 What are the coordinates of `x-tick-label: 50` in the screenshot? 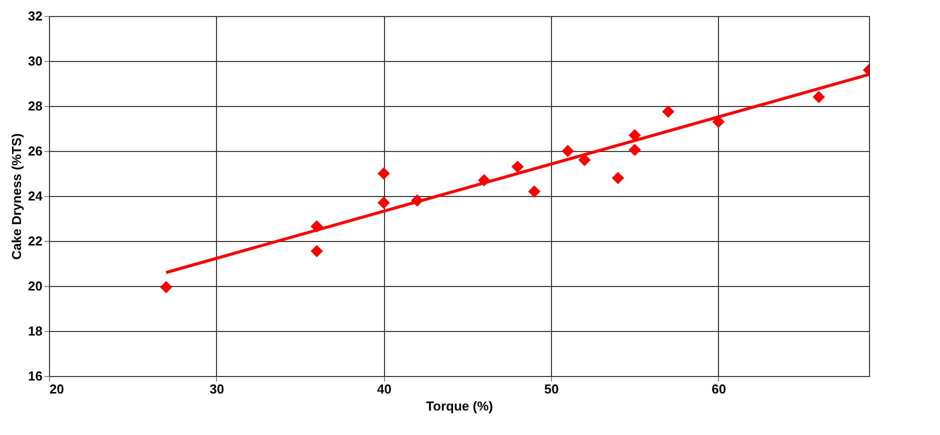 It's located at (551, 389).